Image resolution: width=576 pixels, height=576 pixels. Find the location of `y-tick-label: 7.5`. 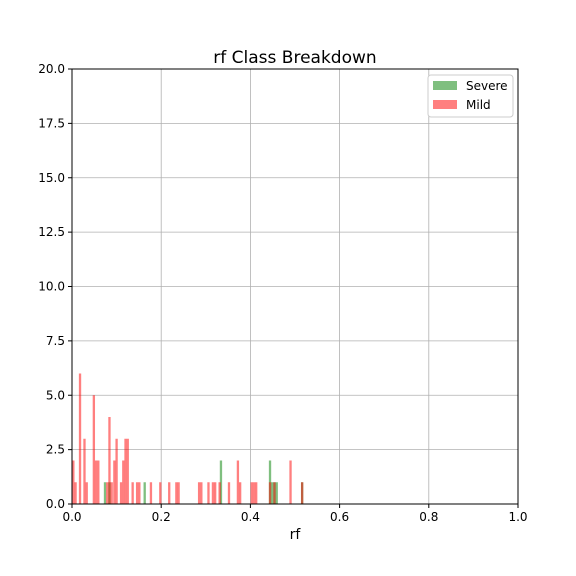

y-tick-label: 7.5 is located at coordinates (55, 341).